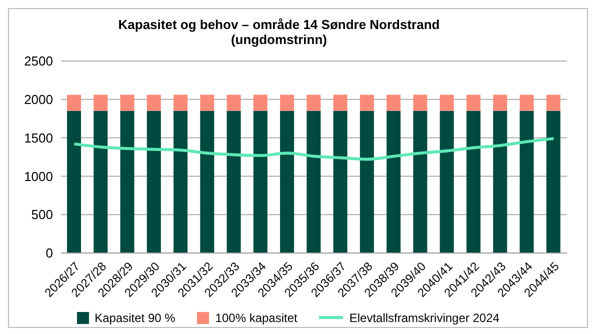 Image resolution: width=594 pixels, height=334 pixels. What do you see at coordinates (49, 253) in the screenshot?
I see `y-tick-label: 0` at bounding box center [49, 253].